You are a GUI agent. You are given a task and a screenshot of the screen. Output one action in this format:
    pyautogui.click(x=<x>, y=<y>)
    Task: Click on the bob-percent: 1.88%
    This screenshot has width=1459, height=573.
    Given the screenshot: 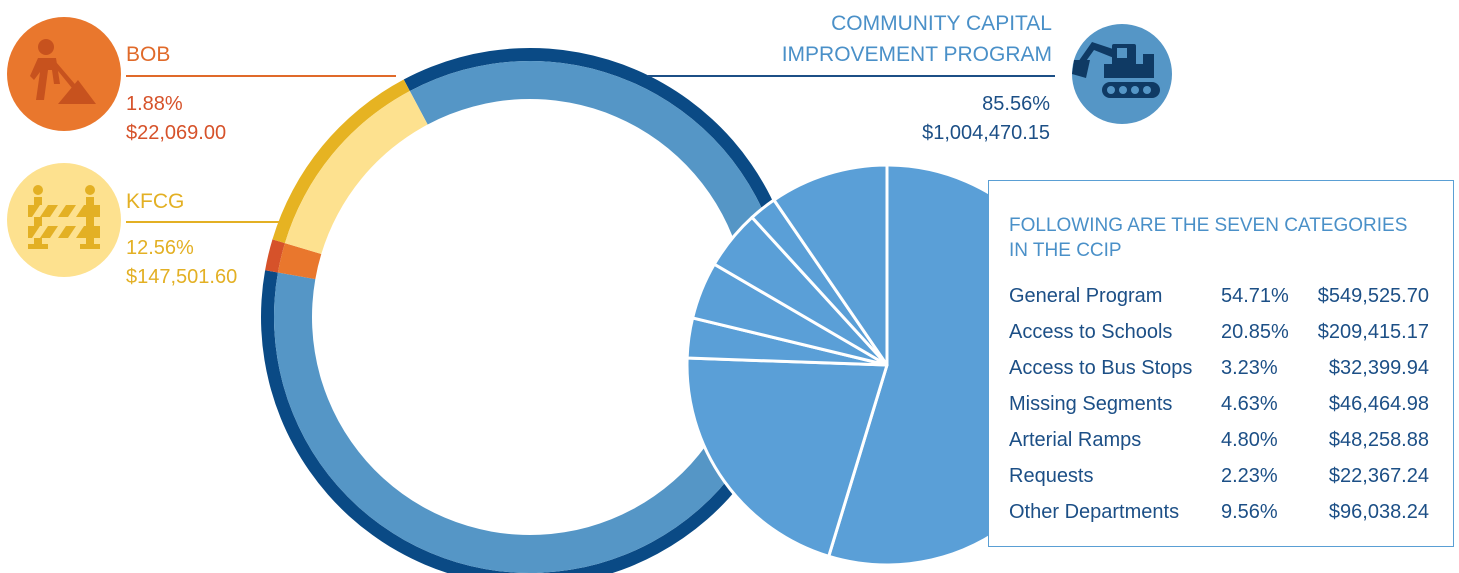 What is the action you would take?
    pyautogui.click(x=154, y=104)
    